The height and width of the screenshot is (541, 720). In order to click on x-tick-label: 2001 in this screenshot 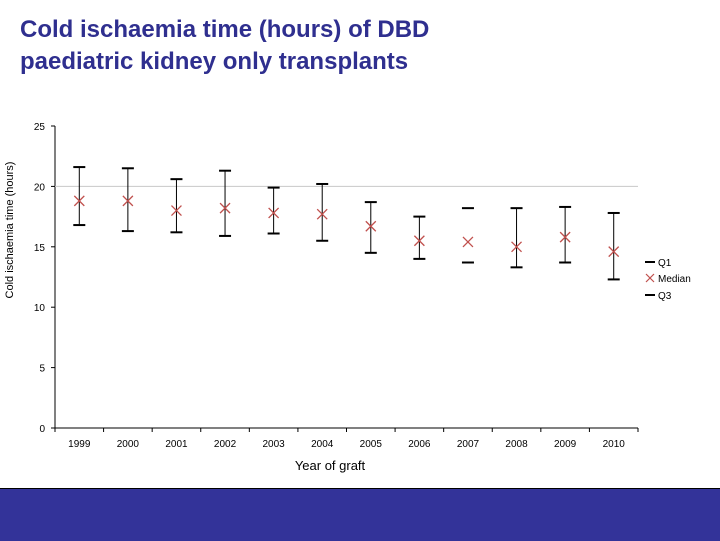, I will do `click(176, 444)`.